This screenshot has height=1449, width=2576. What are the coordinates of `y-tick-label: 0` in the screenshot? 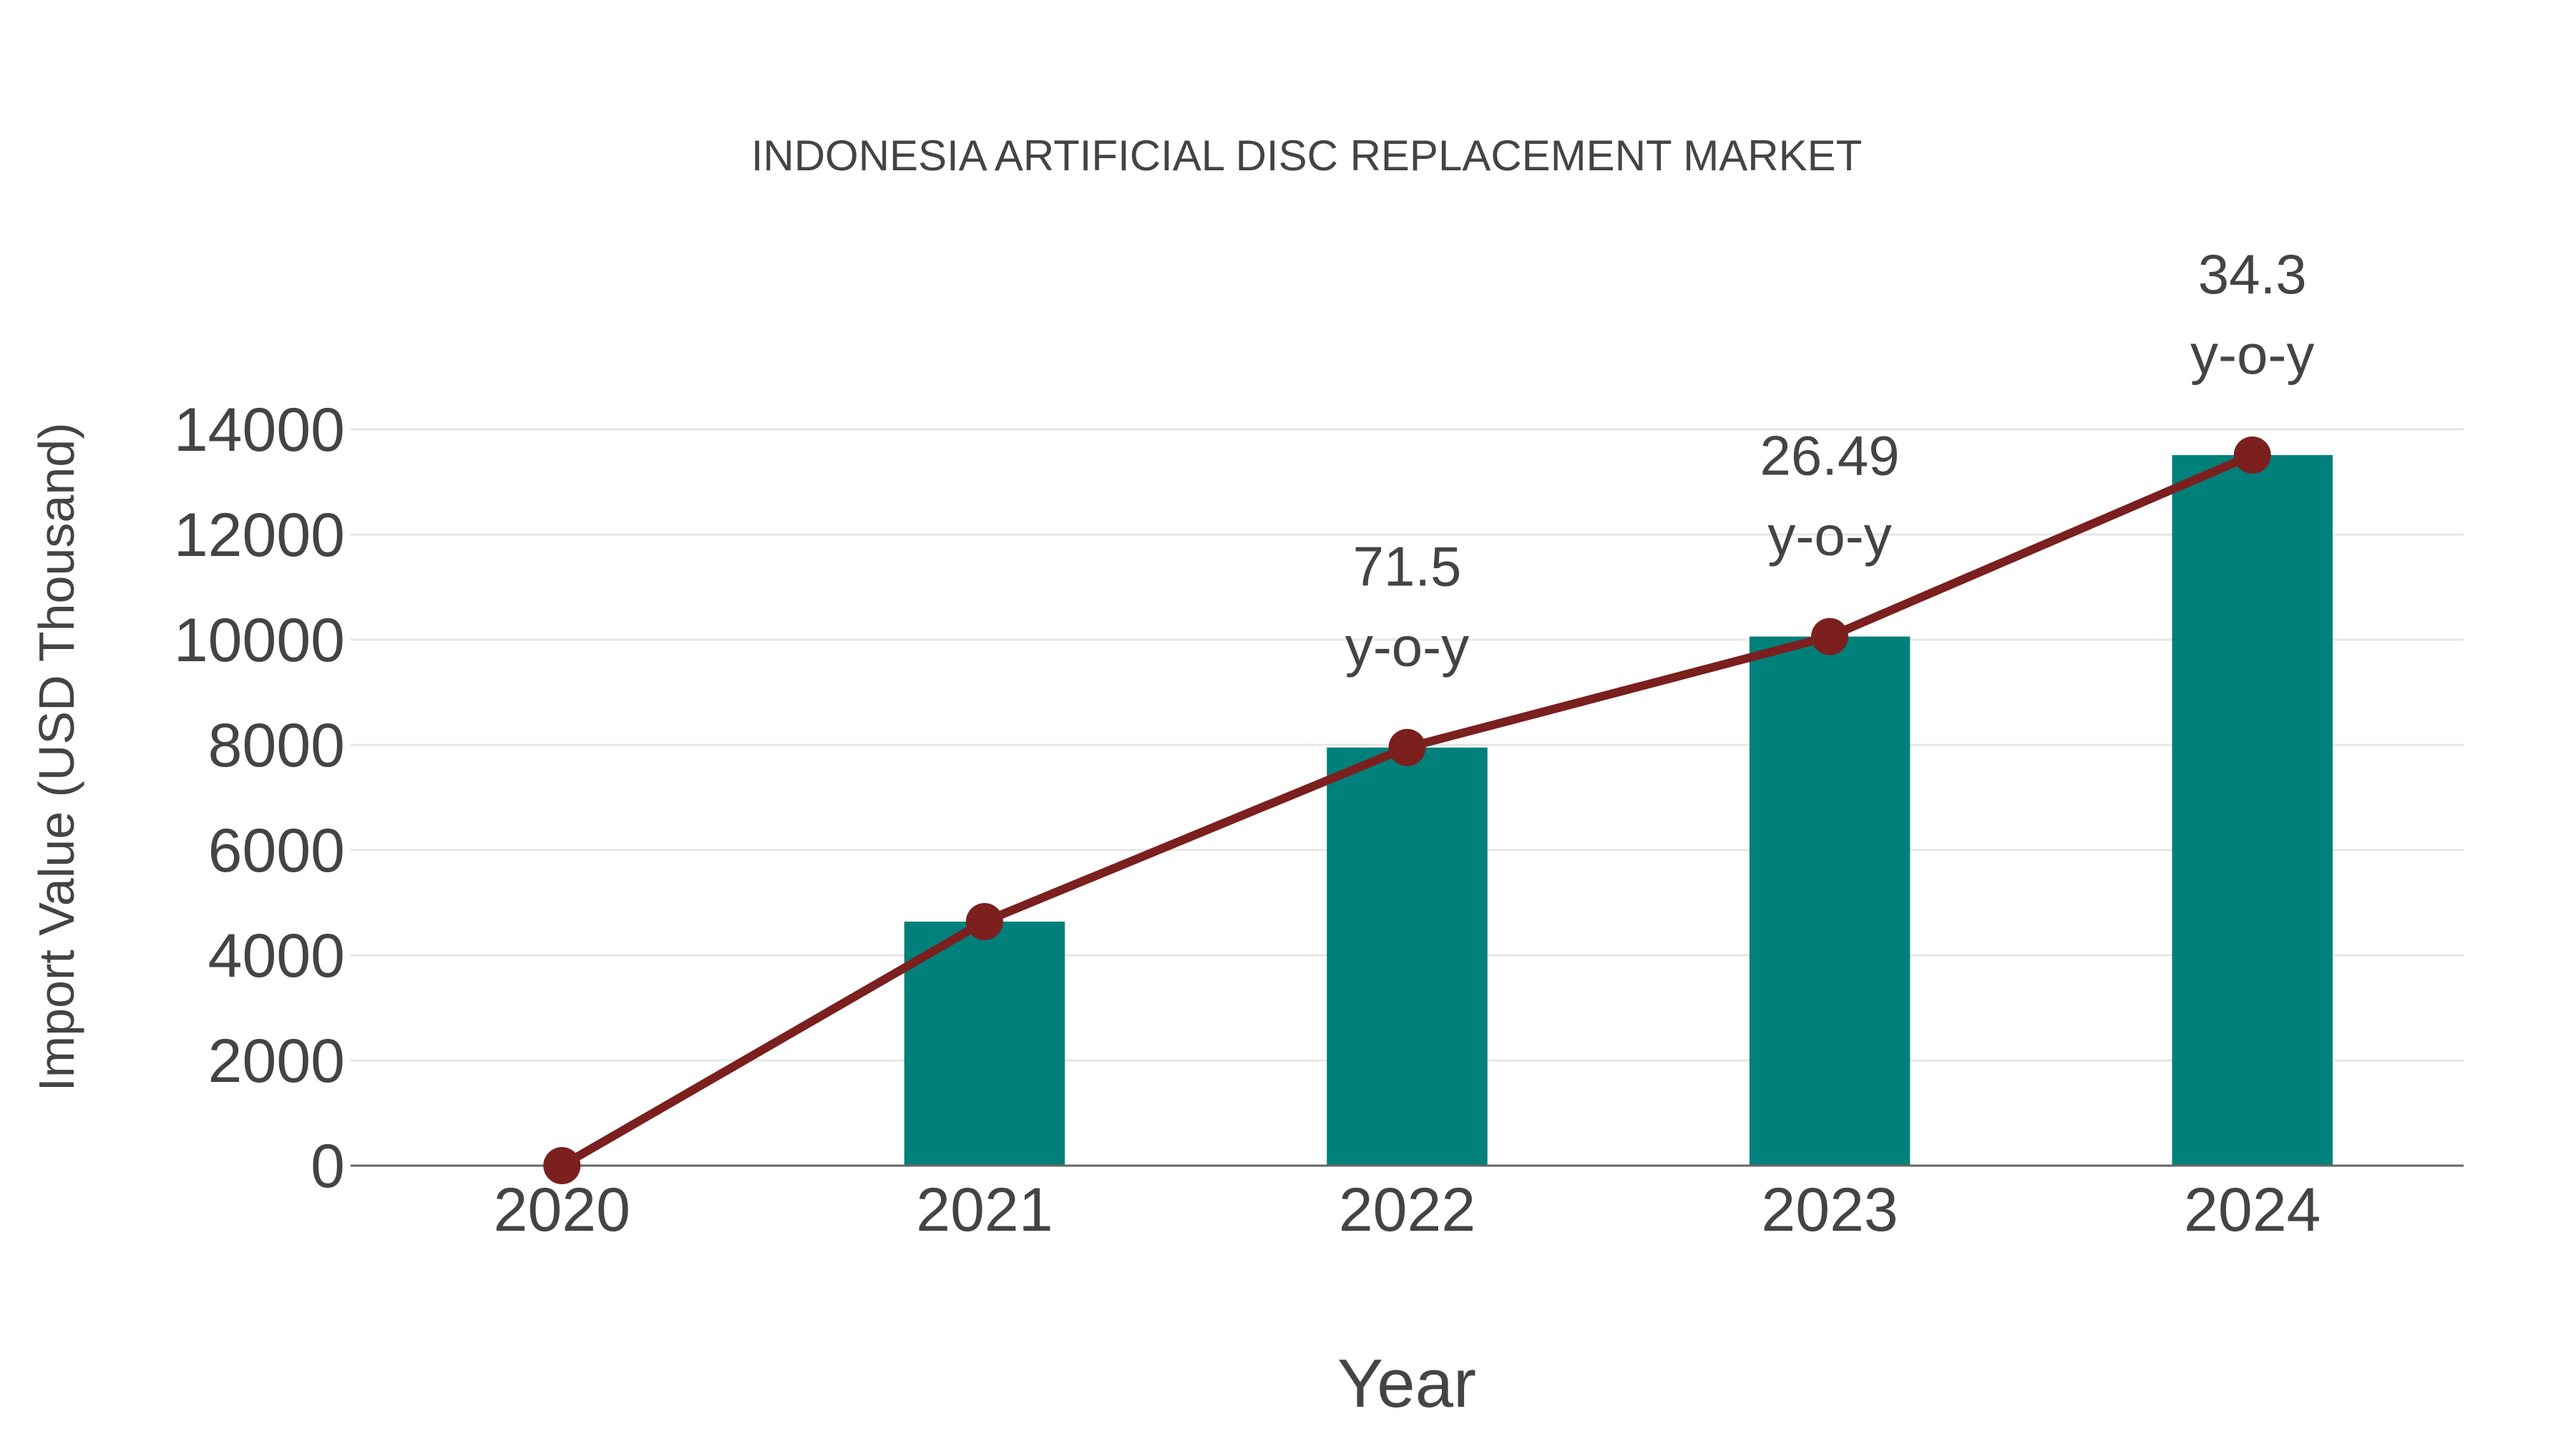 It's located at (328, 1166).